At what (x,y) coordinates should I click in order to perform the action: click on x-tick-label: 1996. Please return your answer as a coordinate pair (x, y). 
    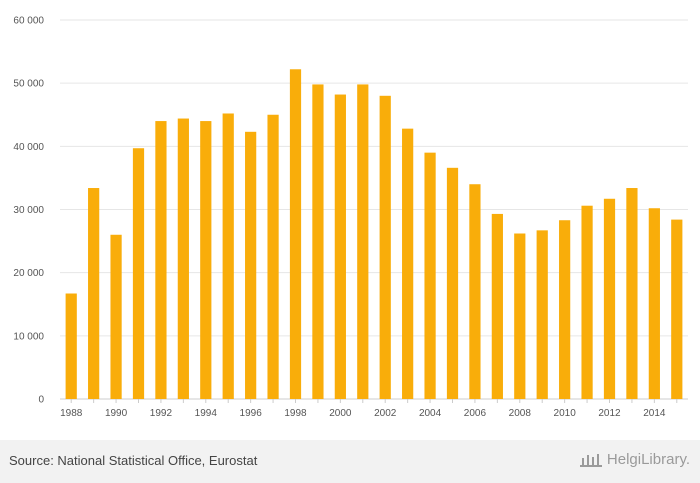
    Looking at the image, I should click on (251, 413).